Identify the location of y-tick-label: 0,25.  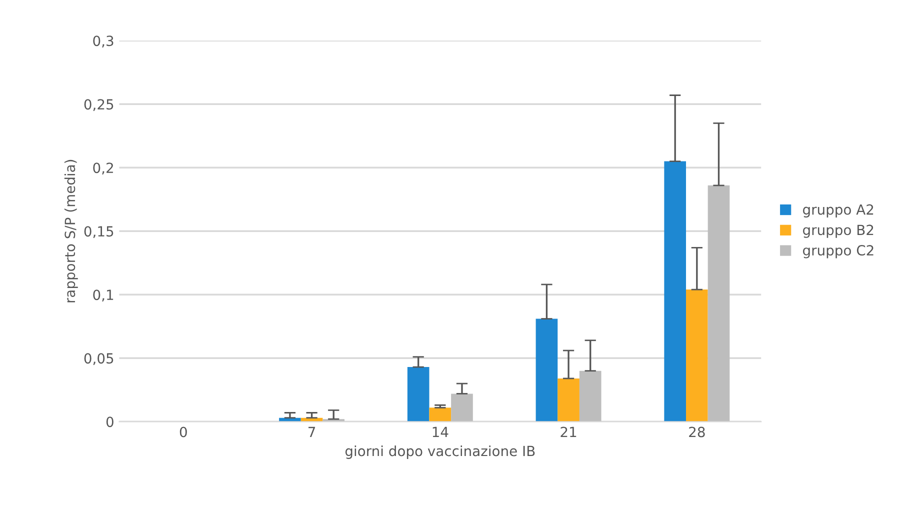
(99, 105).